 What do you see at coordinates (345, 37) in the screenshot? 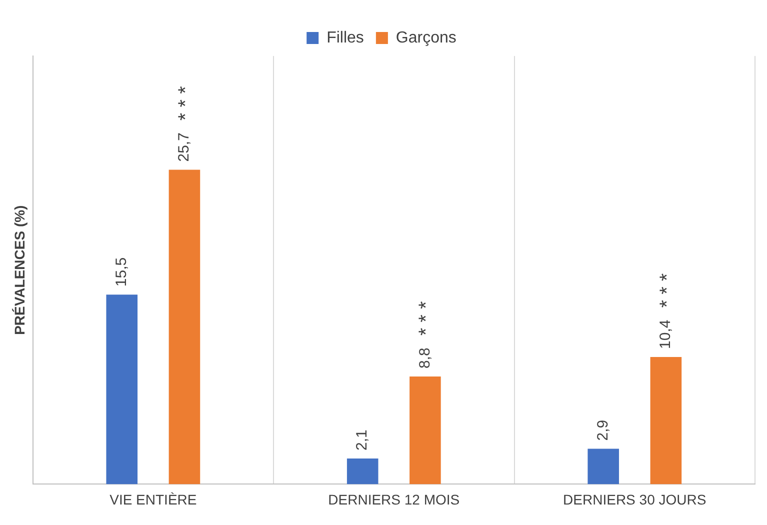
I see `legend-label: Filles` at bounding box center [345, 37].